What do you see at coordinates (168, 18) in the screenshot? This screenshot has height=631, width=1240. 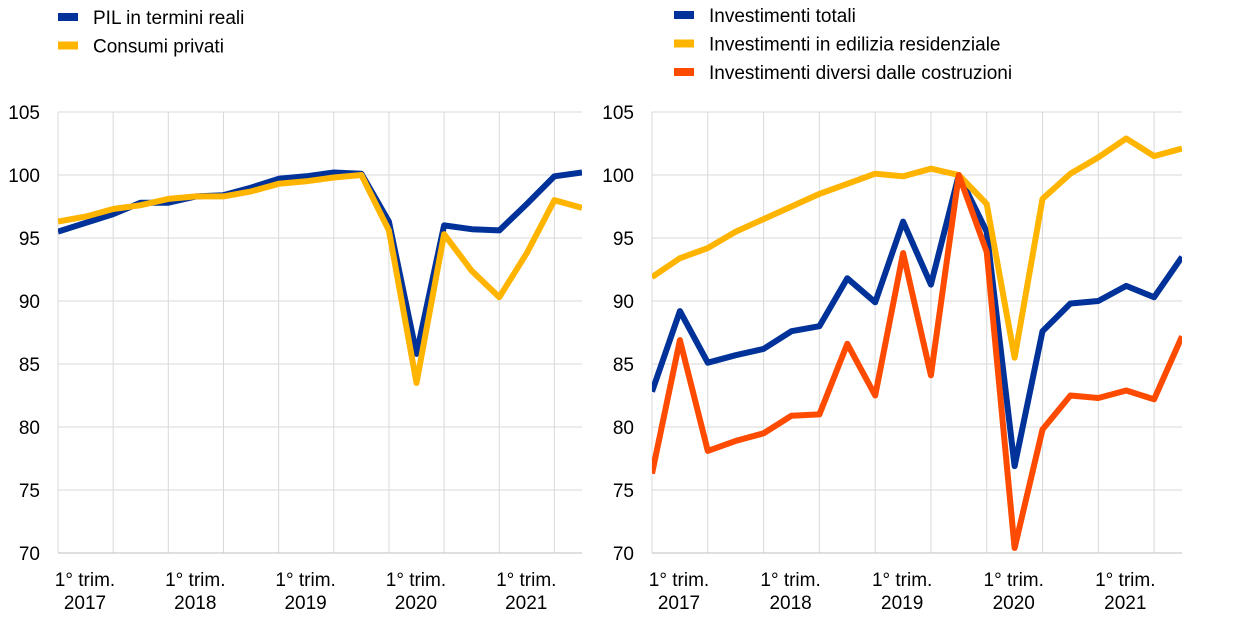 I see `legend-label: PIL in termini reali` at bounding box center [168, 18].